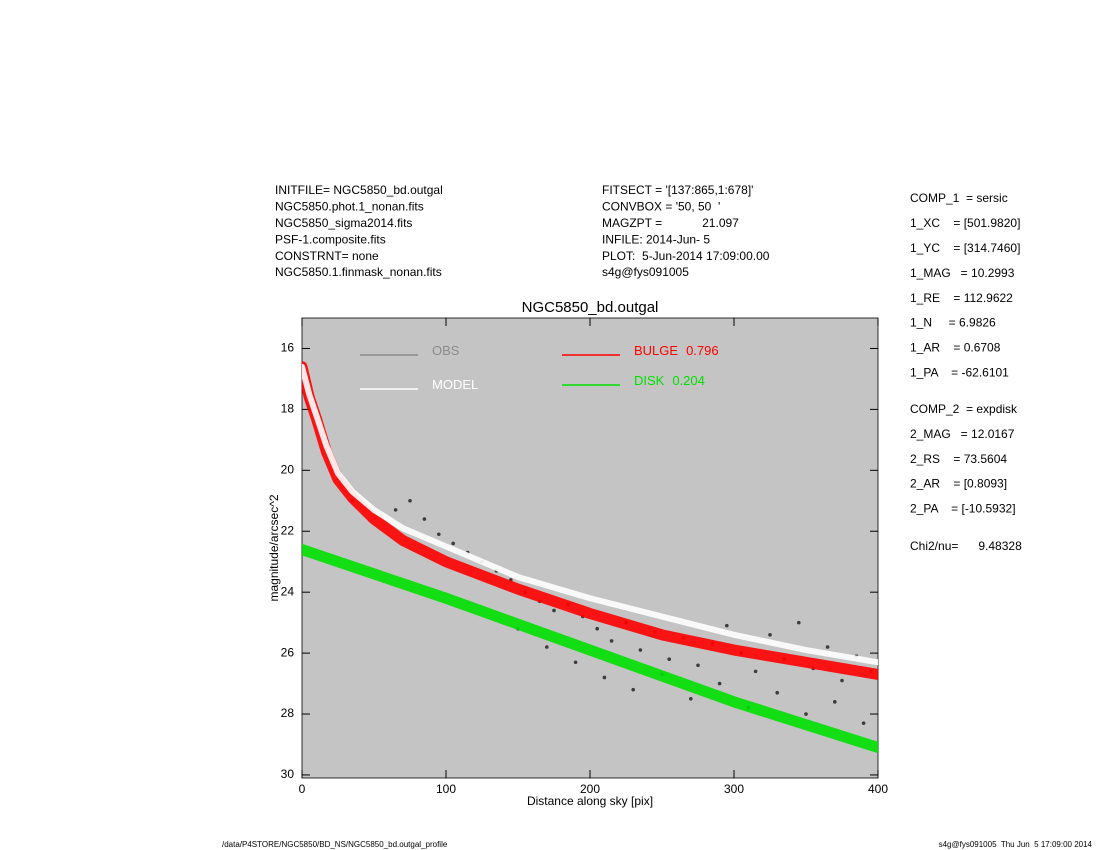  I want to click on comp1-param: 1_N = 6.9826, so click(953, 323).